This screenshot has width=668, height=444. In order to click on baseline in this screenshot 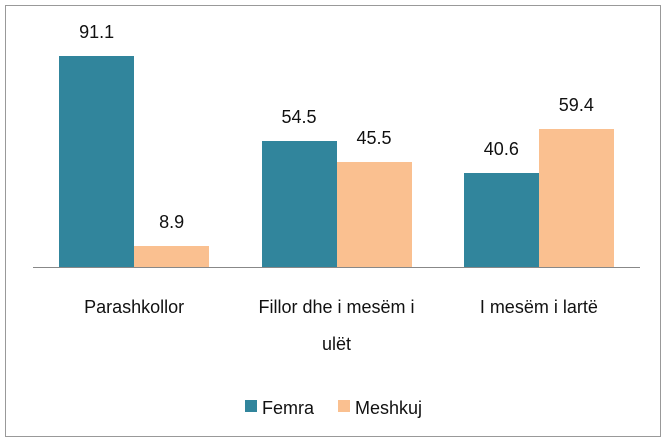, I will do `click(336, 267)`.